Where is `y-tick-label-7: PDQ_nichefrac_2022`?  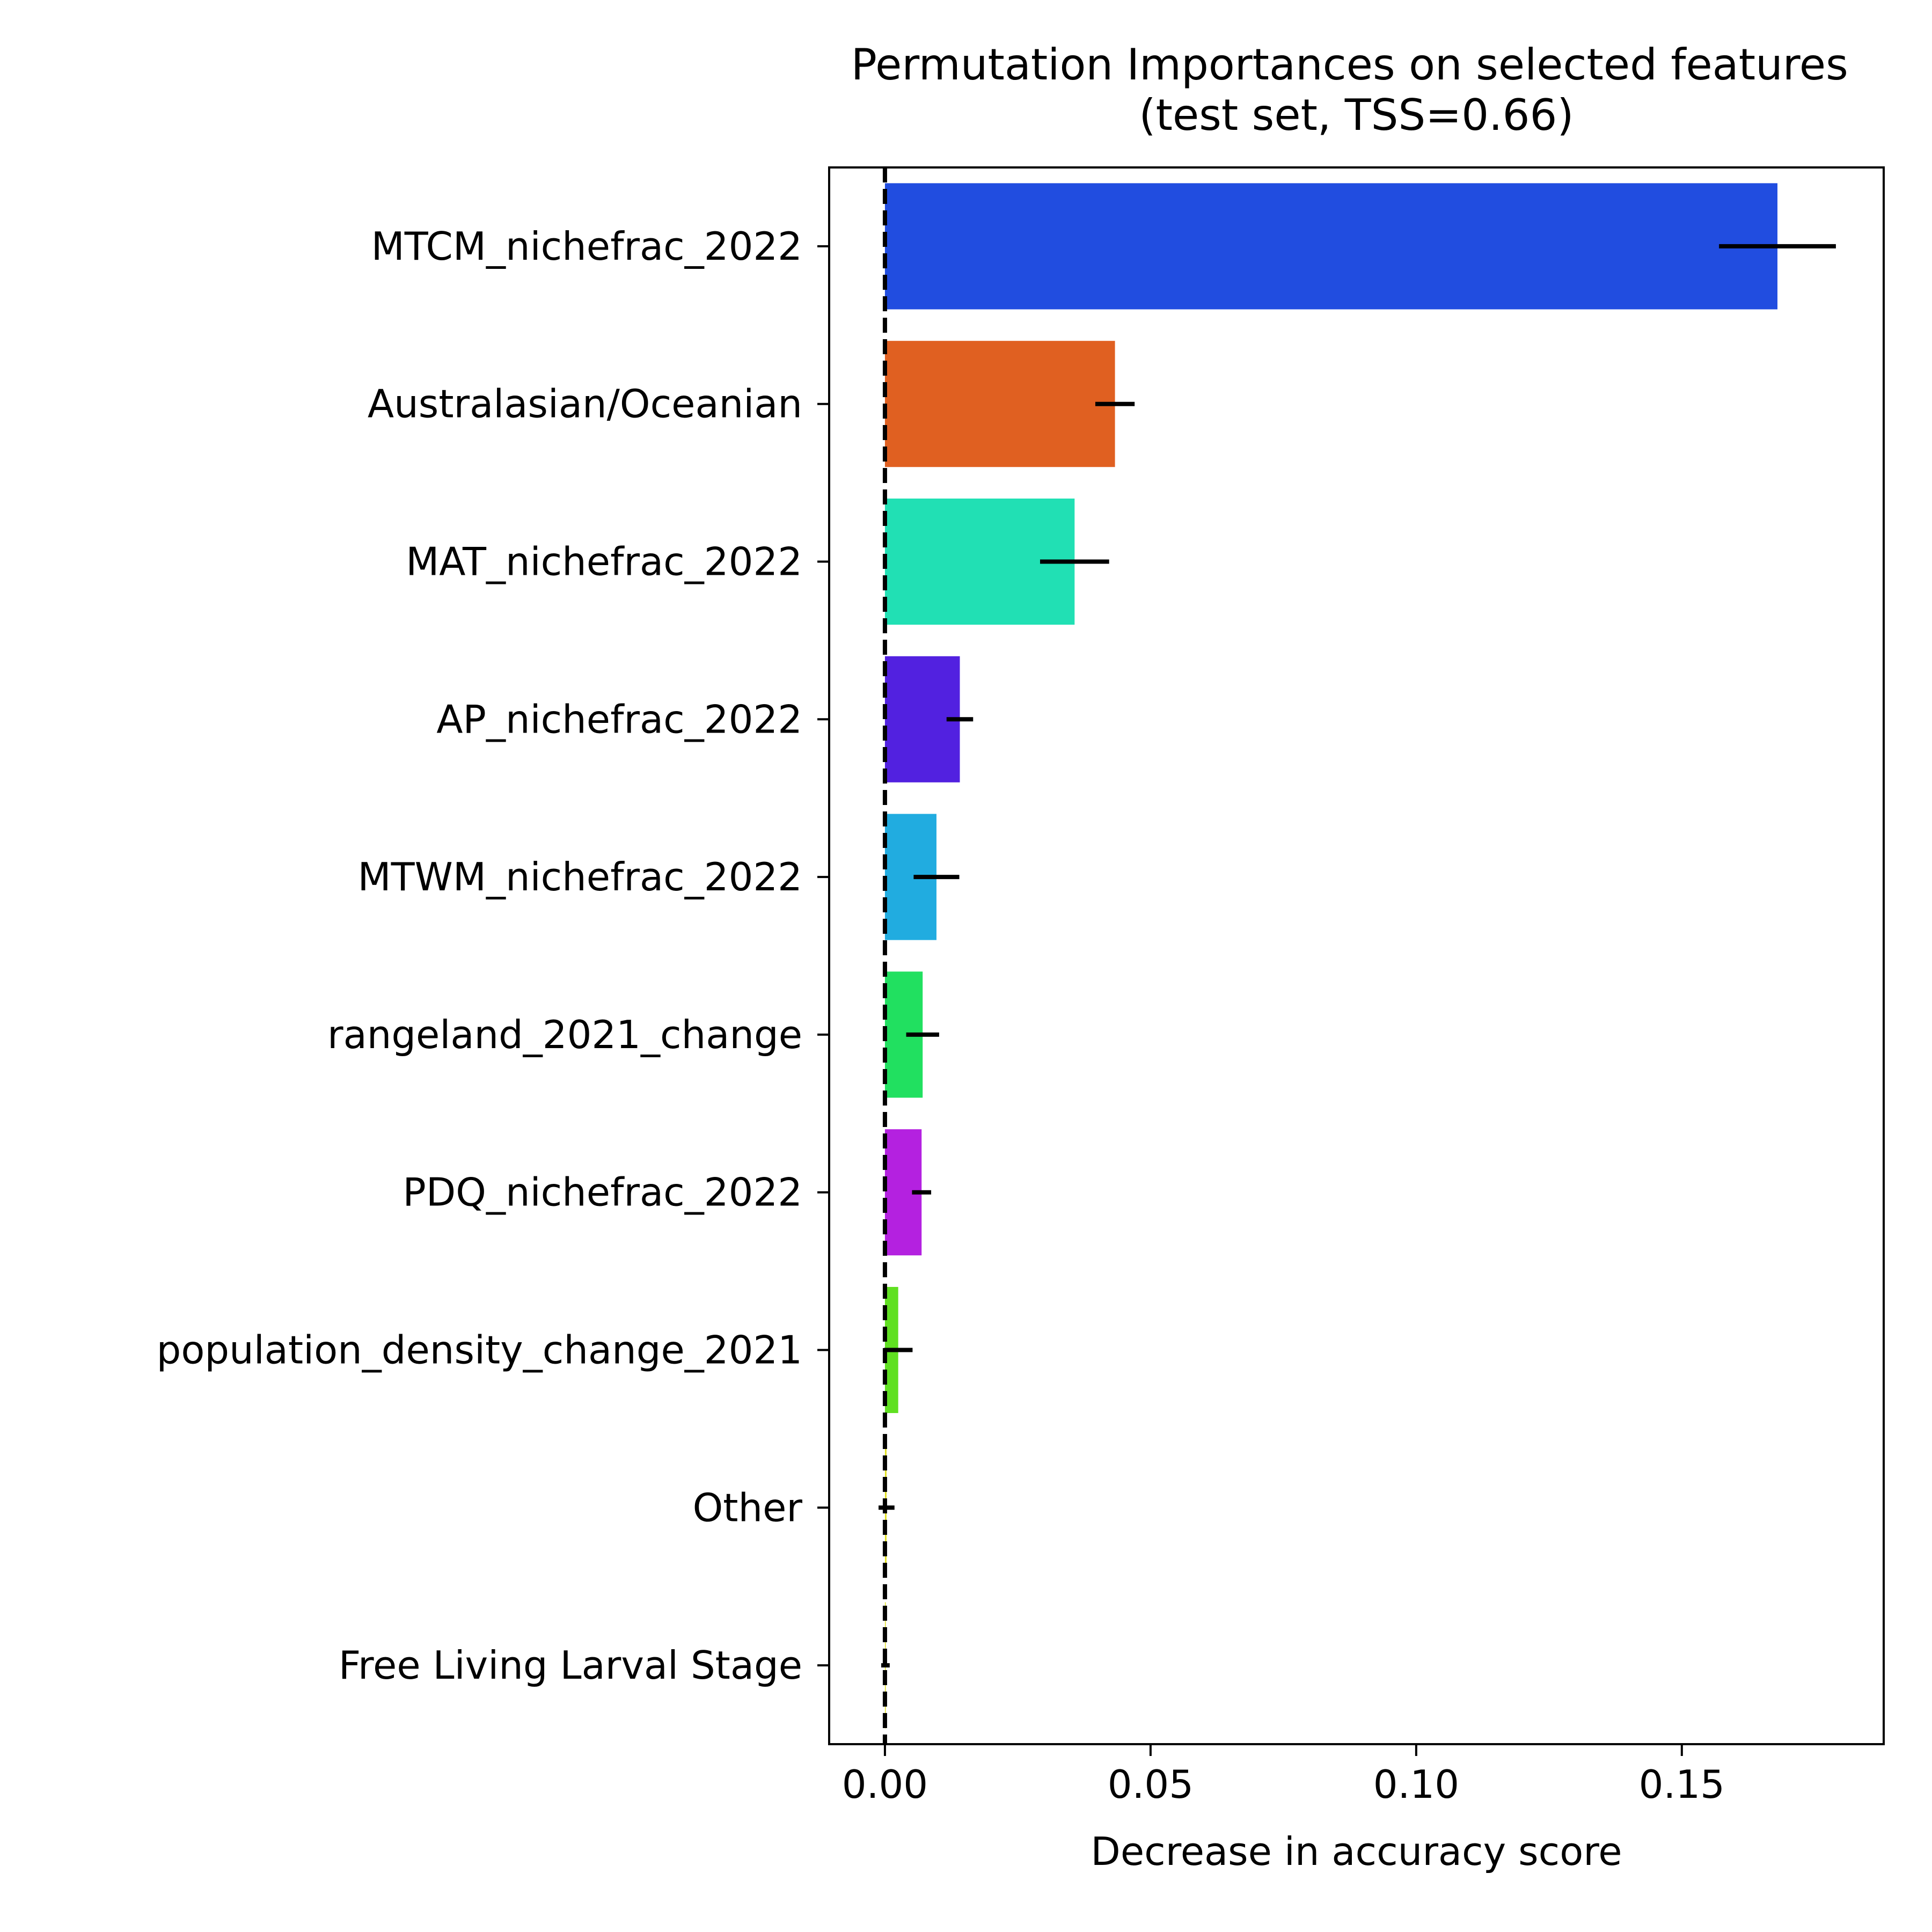 y-tick-label-7: PDQ_nichefrac_2022 is located at coordinates (602, 1192).